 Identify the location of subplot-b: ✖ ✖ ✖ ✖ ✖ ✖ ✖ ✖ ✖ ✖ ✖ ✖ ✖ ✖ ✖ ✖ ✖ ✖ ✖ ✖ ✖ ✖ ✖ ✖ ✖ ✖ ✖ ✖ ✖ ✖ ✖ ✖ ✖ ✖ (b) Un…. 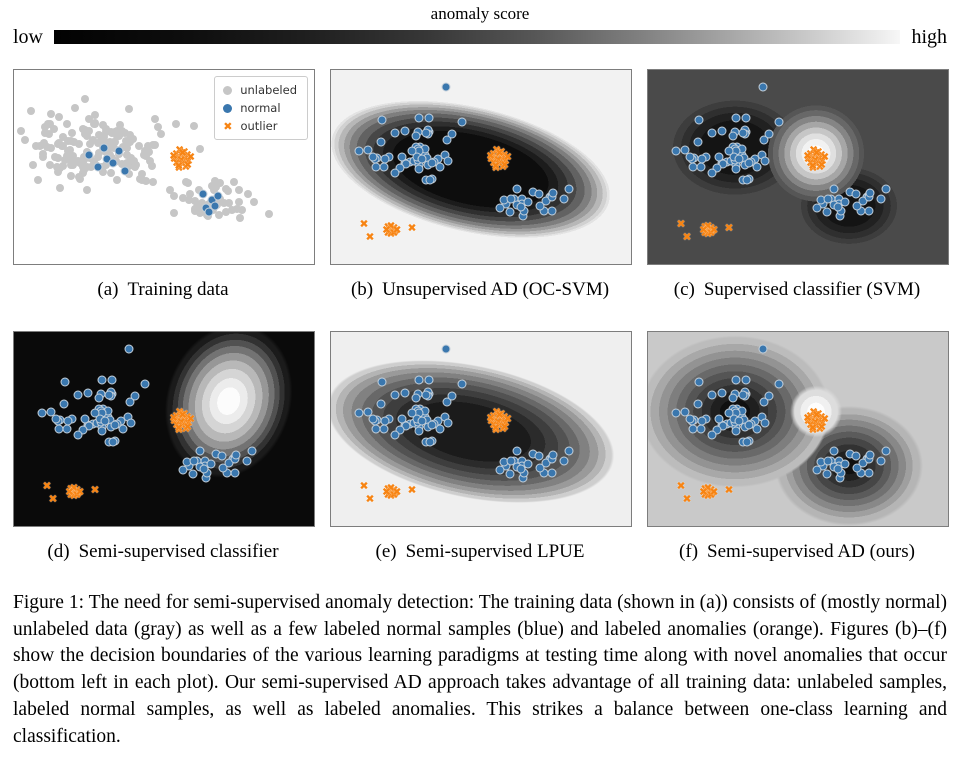
(481, 185).